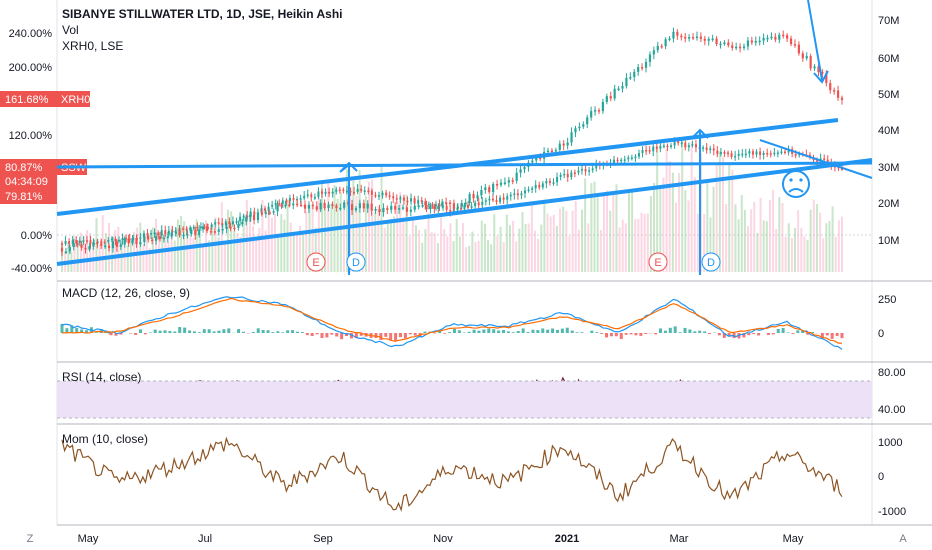  I want to click on time-label: 2021, so click(567, 539).